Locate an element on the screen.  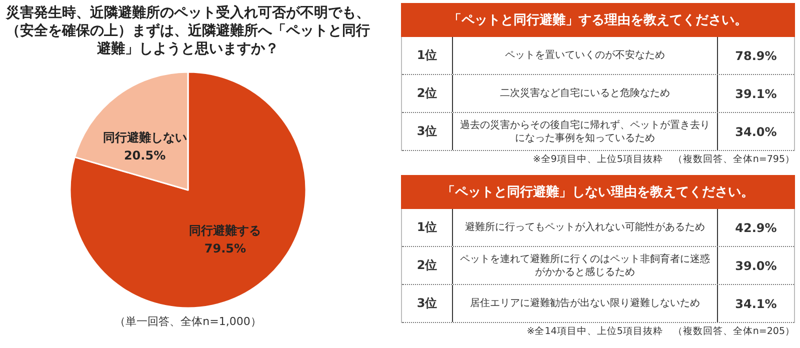
text: 「ペットと同行避難」しない理由を教えてください。 is located at coordinates (598, 192).